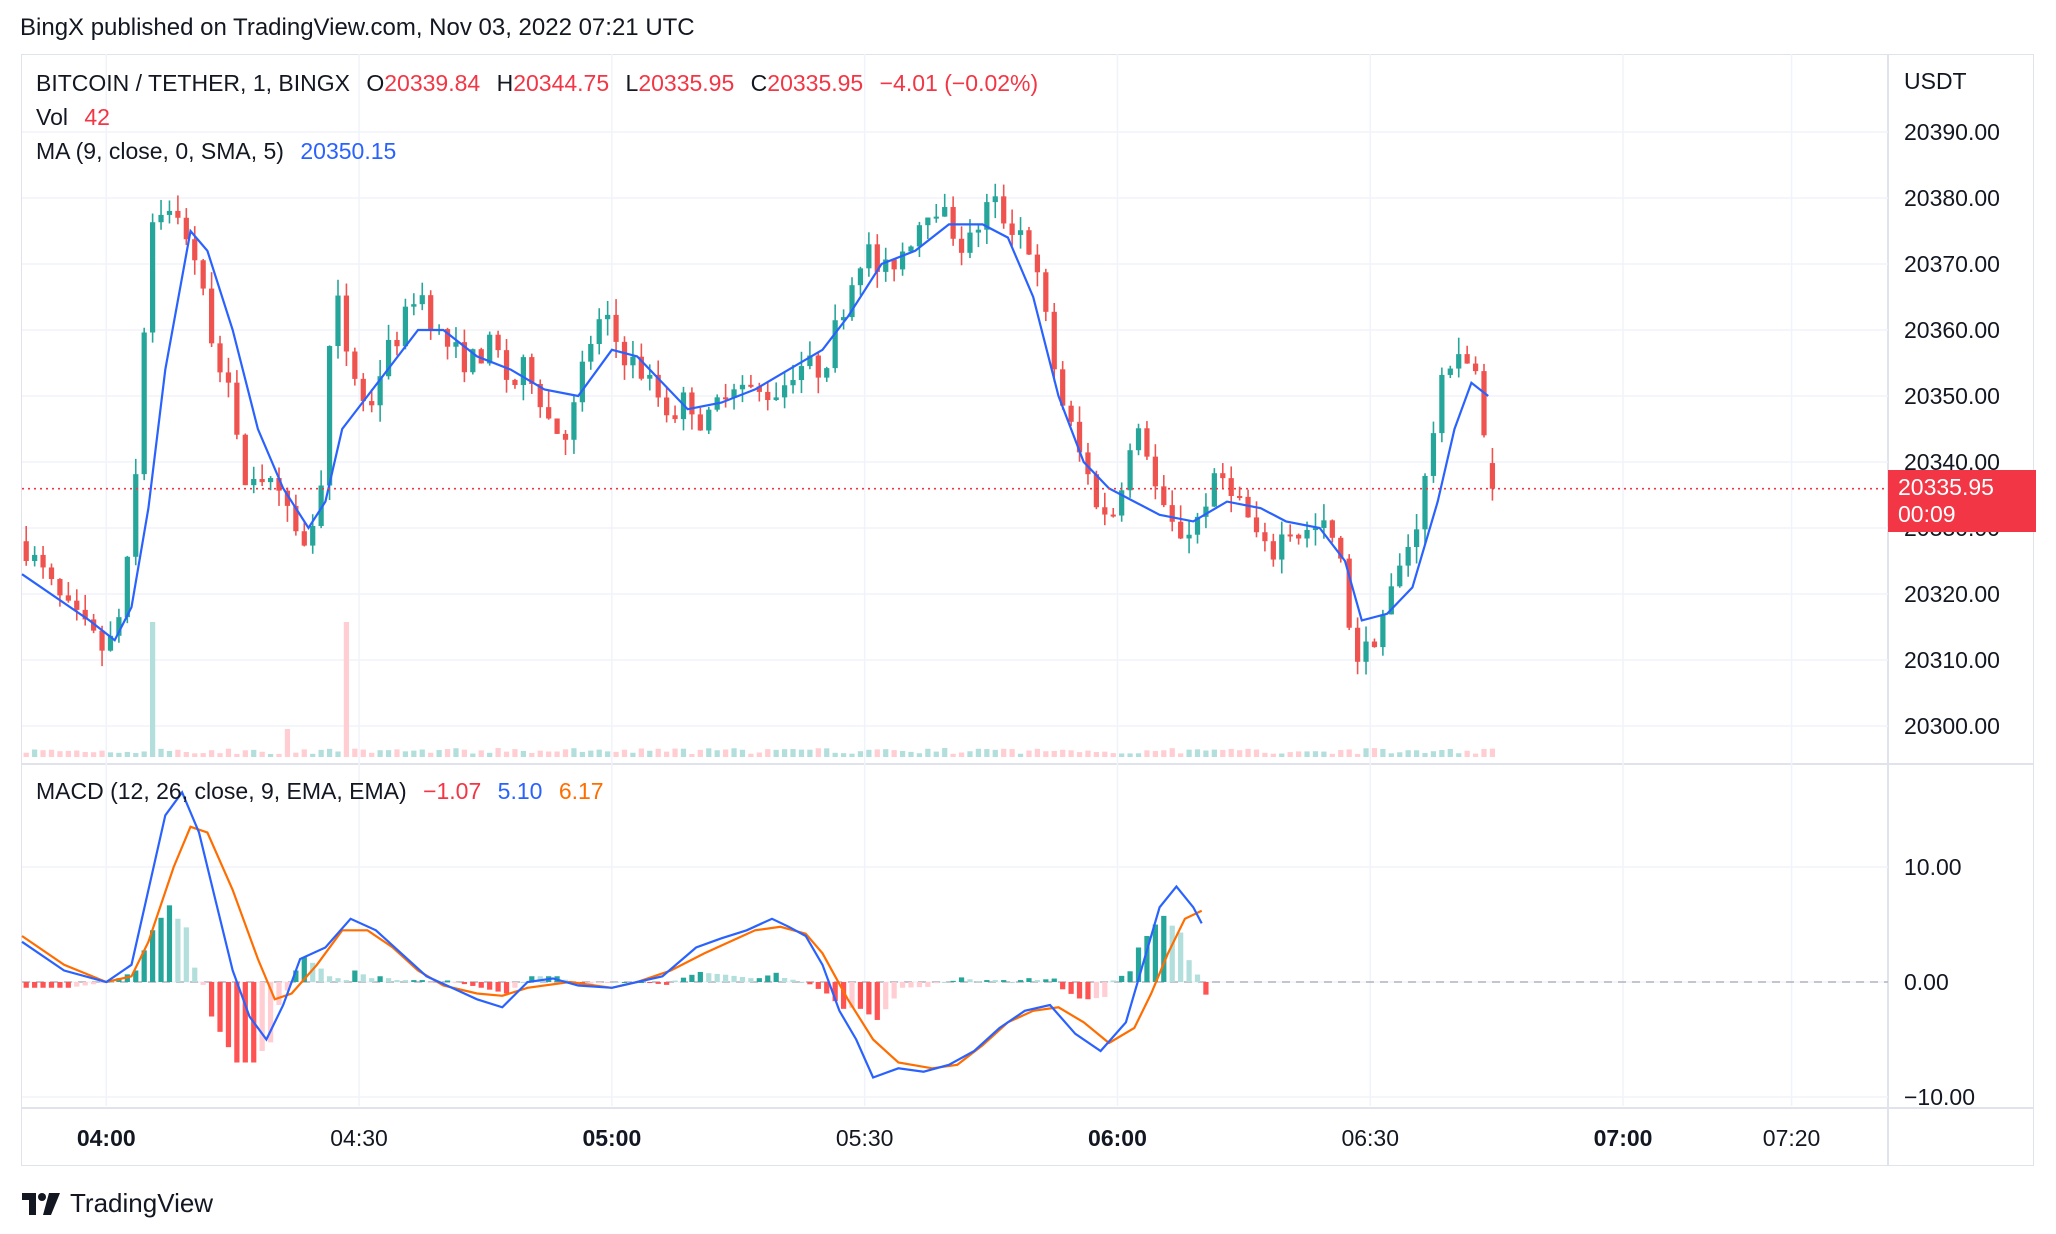 This screenshot has width=2056, height=1234. Describe the element at coordinates (1962, 501) in the screenshot. I see `last-price-tag: 20335.95 00:09` at that location.